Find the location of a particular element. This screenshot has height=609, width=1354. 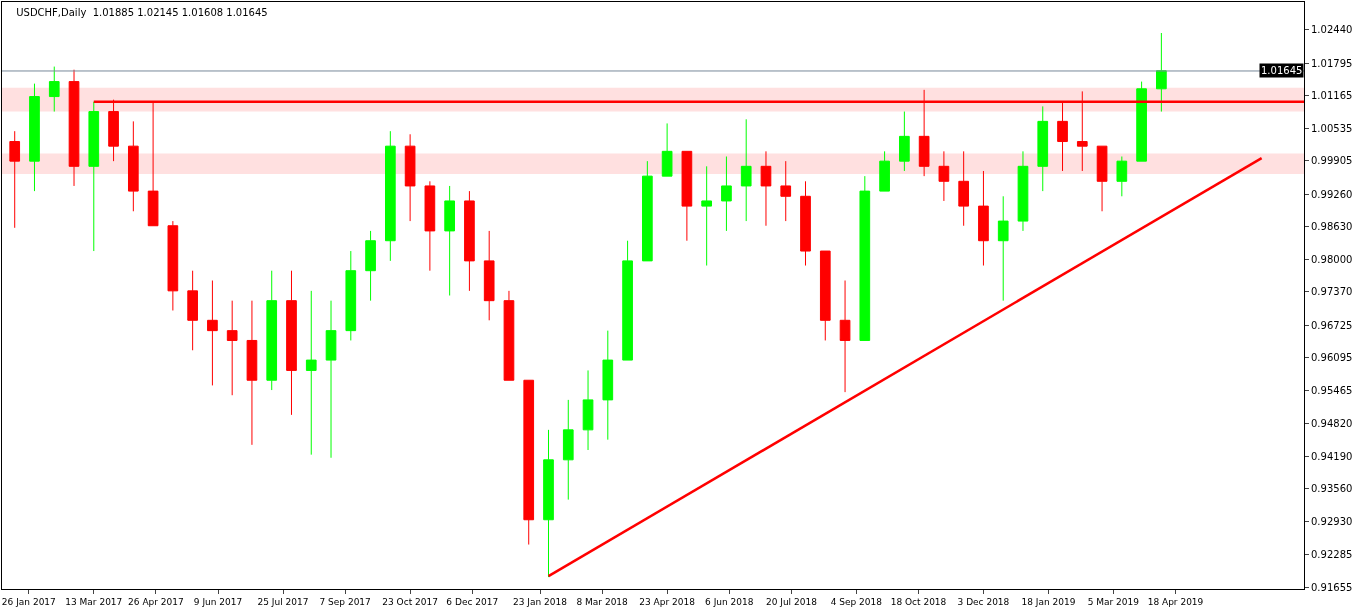

y-tick-label: 0.94820 is located at coordinates (1332, 424).